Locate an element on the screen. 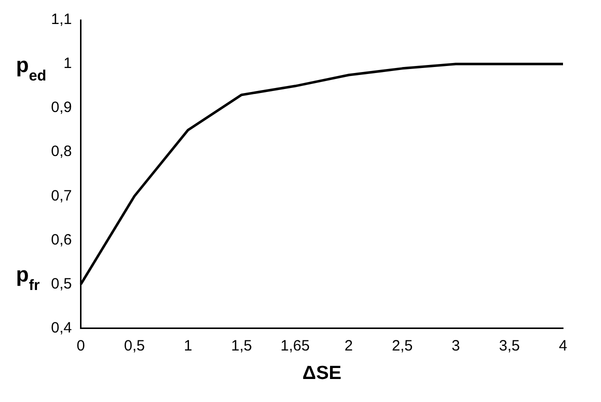 The image size is (601, 402). x-tick-label: 2 is located at coordinates (348, 345).